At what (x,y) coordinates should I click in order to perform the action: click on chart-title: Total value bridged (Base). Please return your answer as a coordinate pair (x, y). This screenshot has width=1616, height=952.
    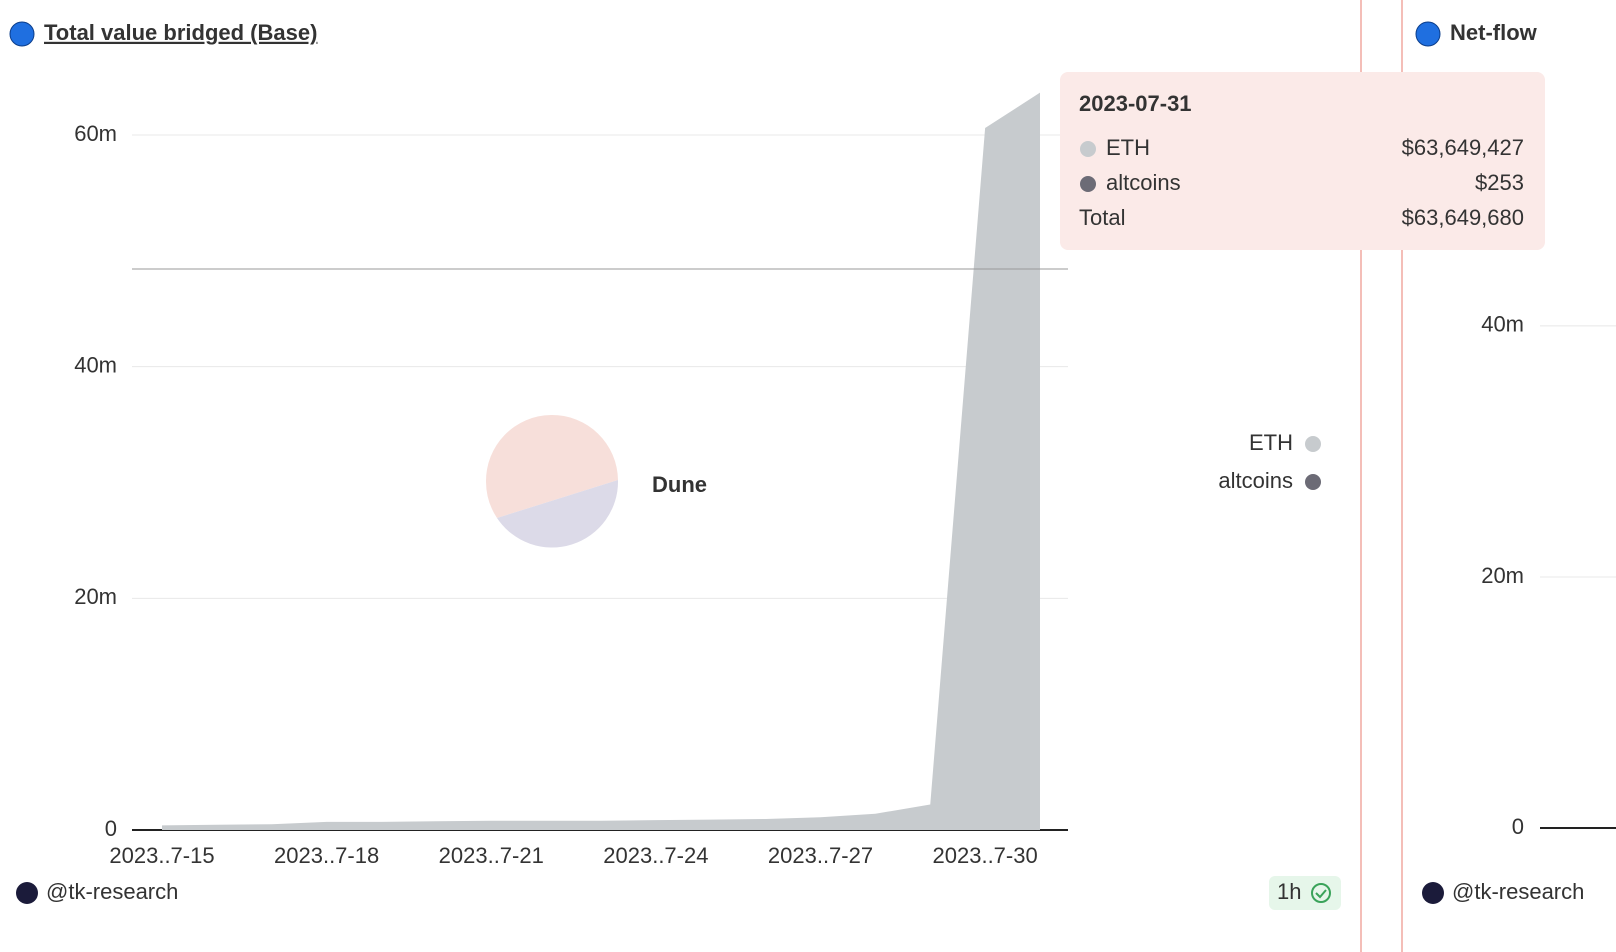
    Looking at the image, I should click on (180, 32).